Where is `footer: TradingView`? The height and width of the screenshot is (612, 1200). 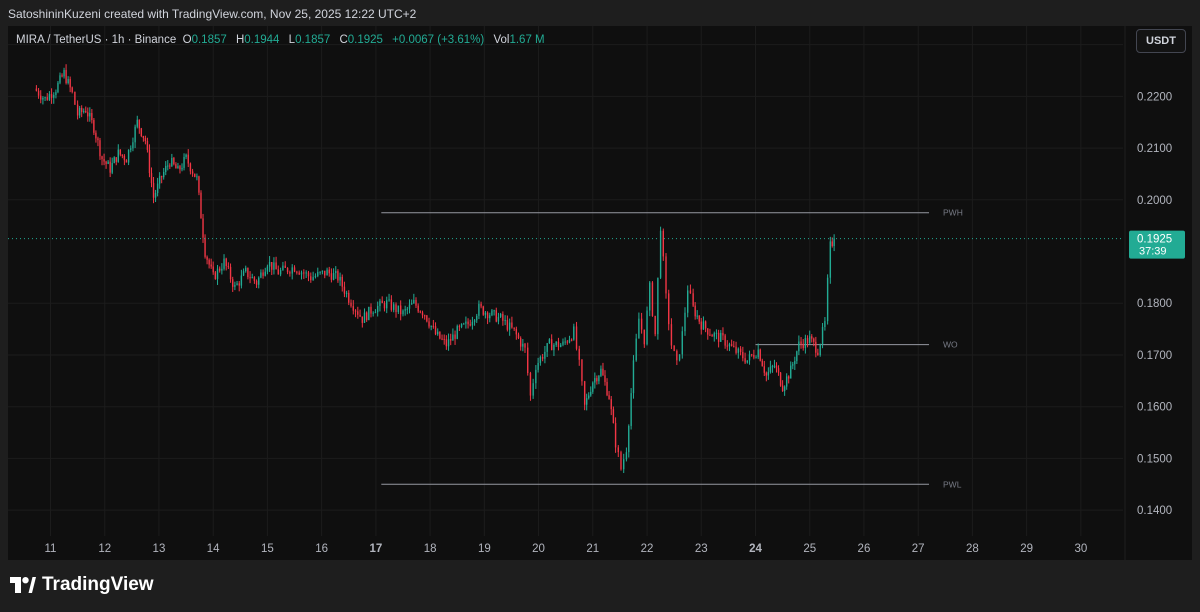 footer: TradingView is located at coordinates (600, 586).